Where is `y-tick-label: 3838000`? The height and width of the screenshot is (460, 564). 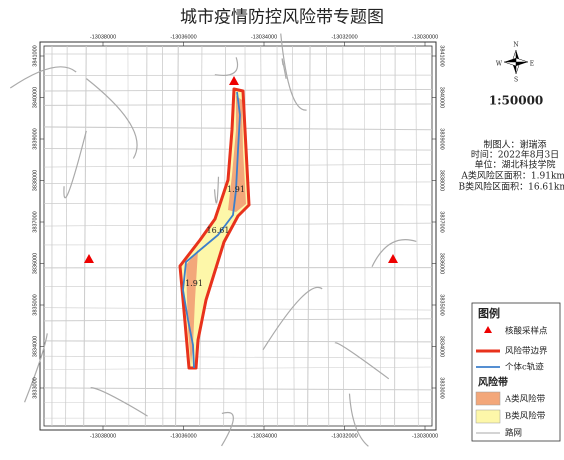
y-tick-label: 3838000 is located at coordinates (442, 180).